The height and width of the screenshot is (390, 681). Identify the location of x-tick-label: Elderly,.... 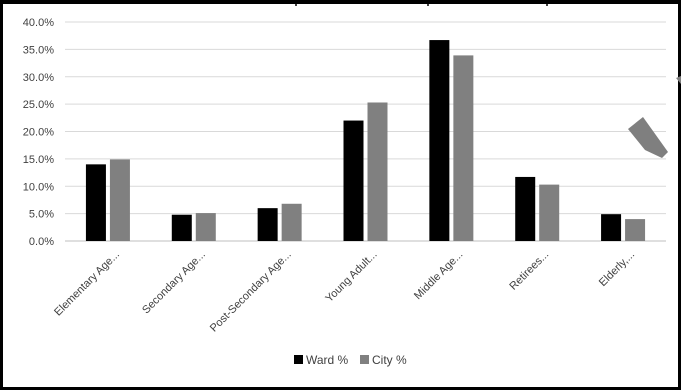
(617, 269).